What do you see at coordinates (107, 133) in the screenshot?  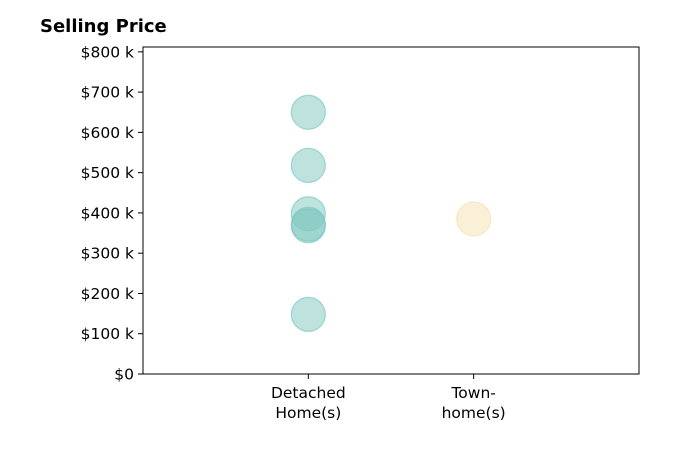 I see `y-tick-label: $600 k` at bounding box center [107, 133].